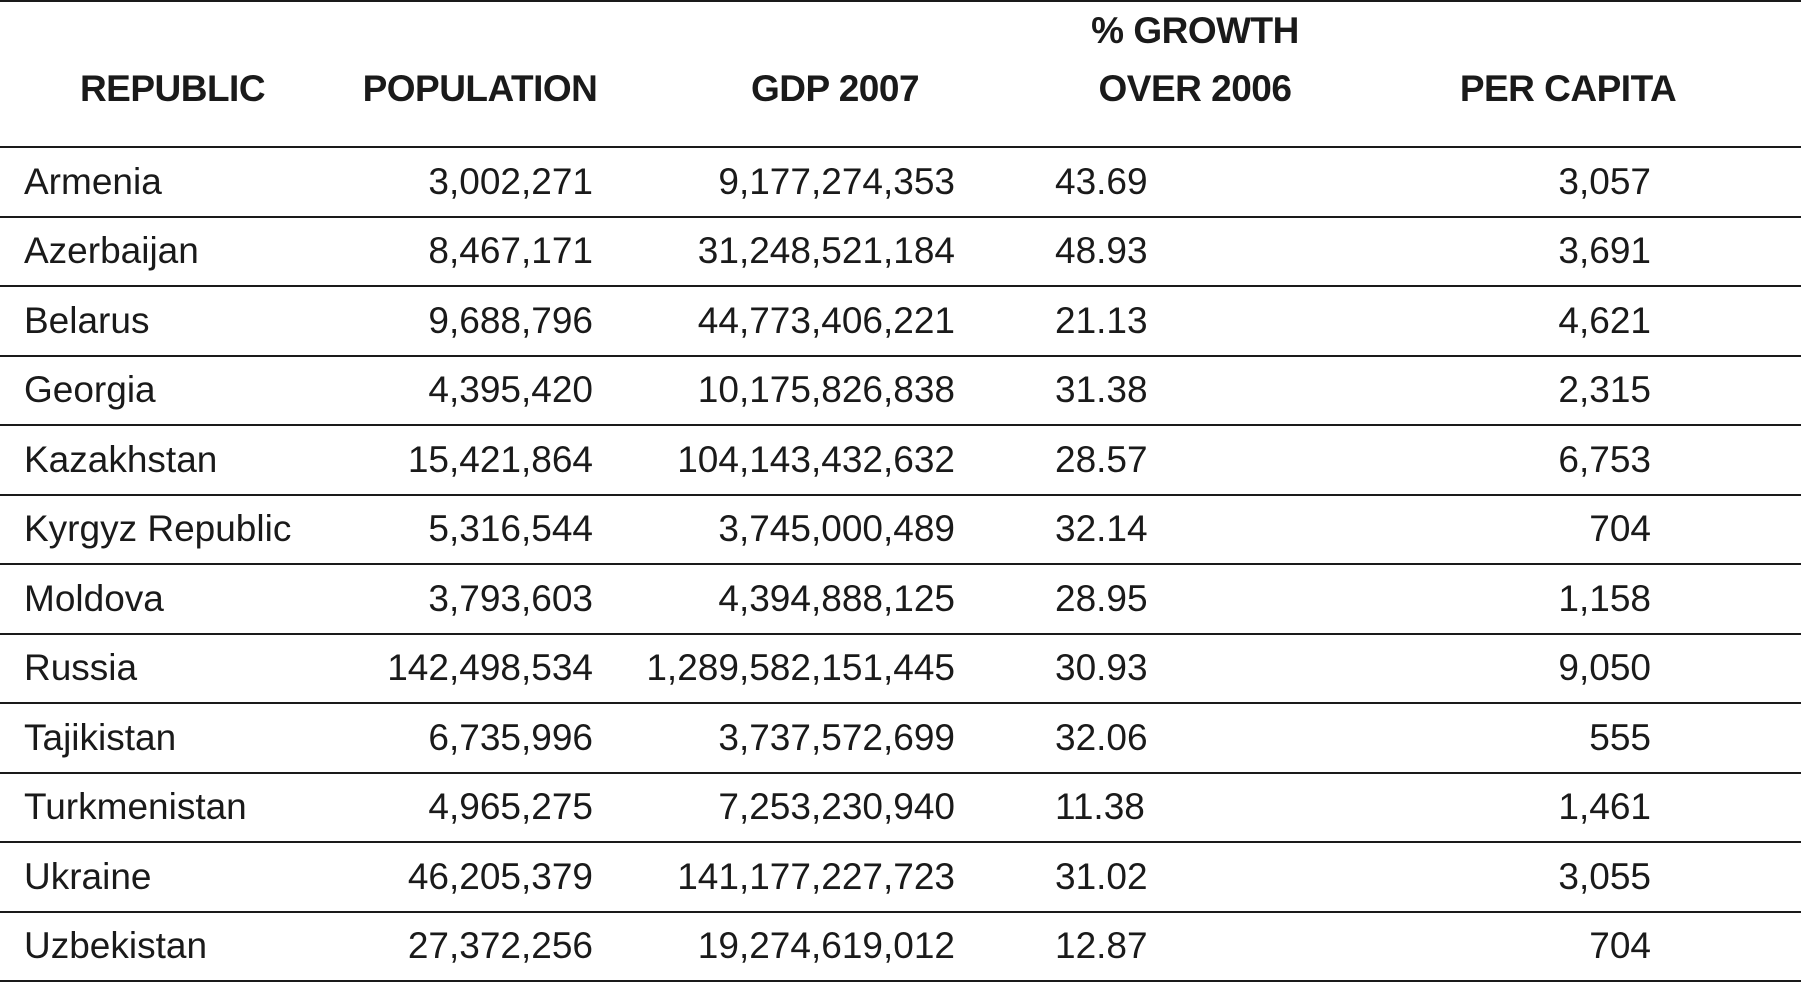 Image resolution: width=1801 pixels, height=983 pixels. Describe the element at coordinates (121, 459) in the screenshot. I see `cell-republic: Kazakhstan` at that location.